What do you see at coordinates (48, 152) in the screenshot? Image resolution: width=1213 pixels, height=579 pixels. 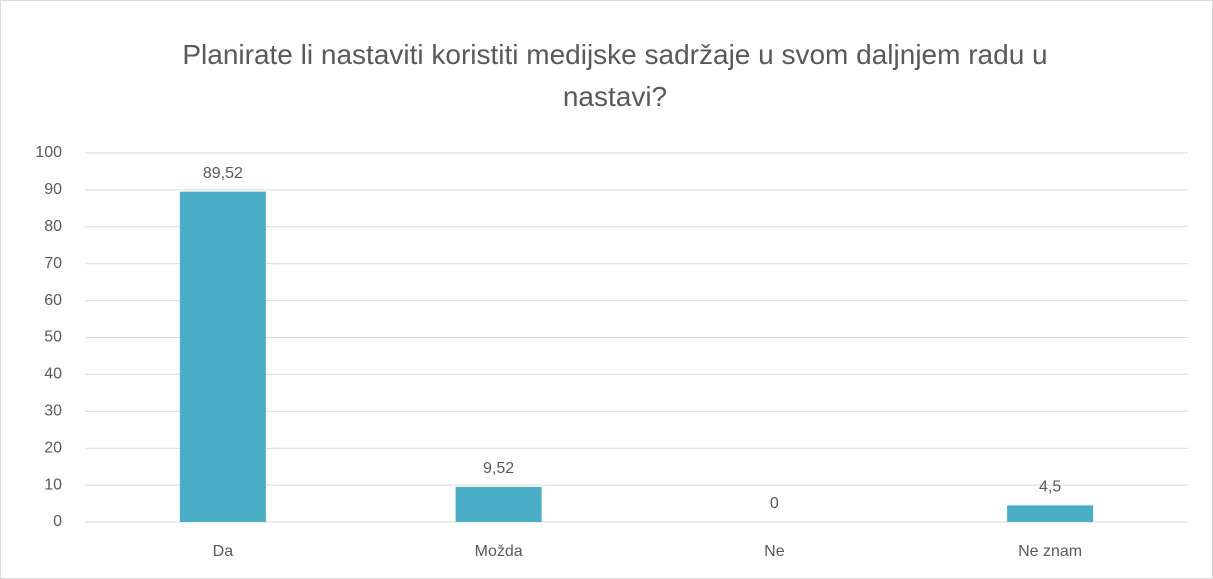 I see `y-tick-label: 100` at bounding box center [48, 152].